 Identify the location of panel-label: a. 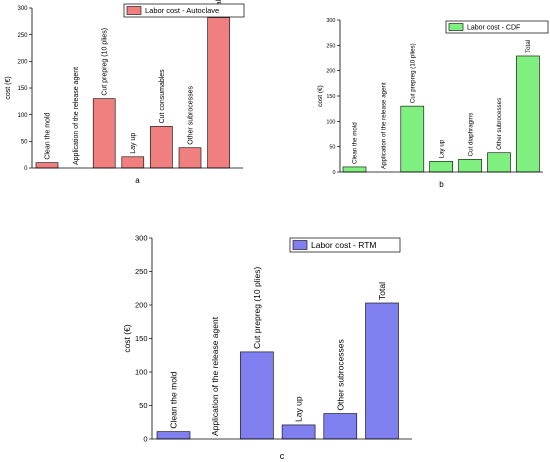
(137, 180).